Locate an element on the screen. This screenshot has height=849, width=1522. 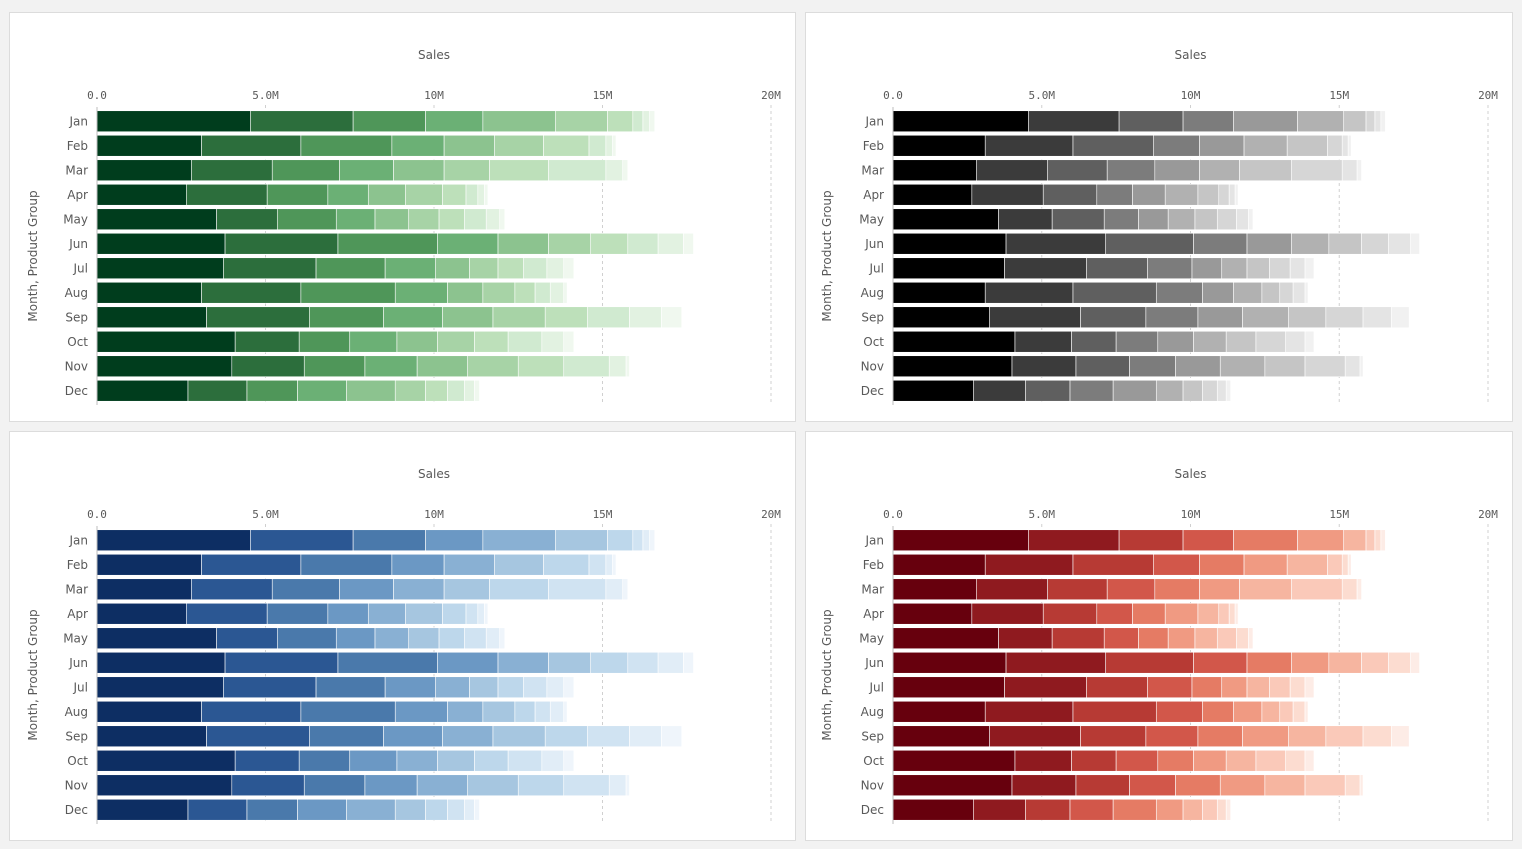
category-label: Jun is located at coordinates (874, 663).